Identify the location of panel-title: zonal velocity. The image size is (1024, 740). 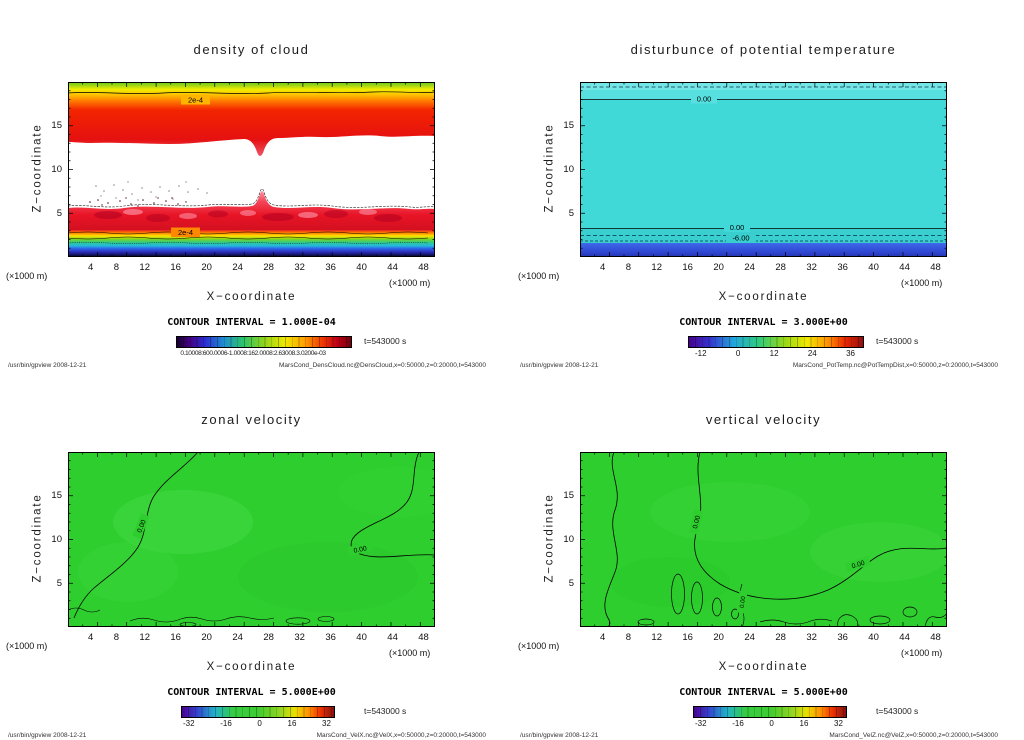
(251, 419).